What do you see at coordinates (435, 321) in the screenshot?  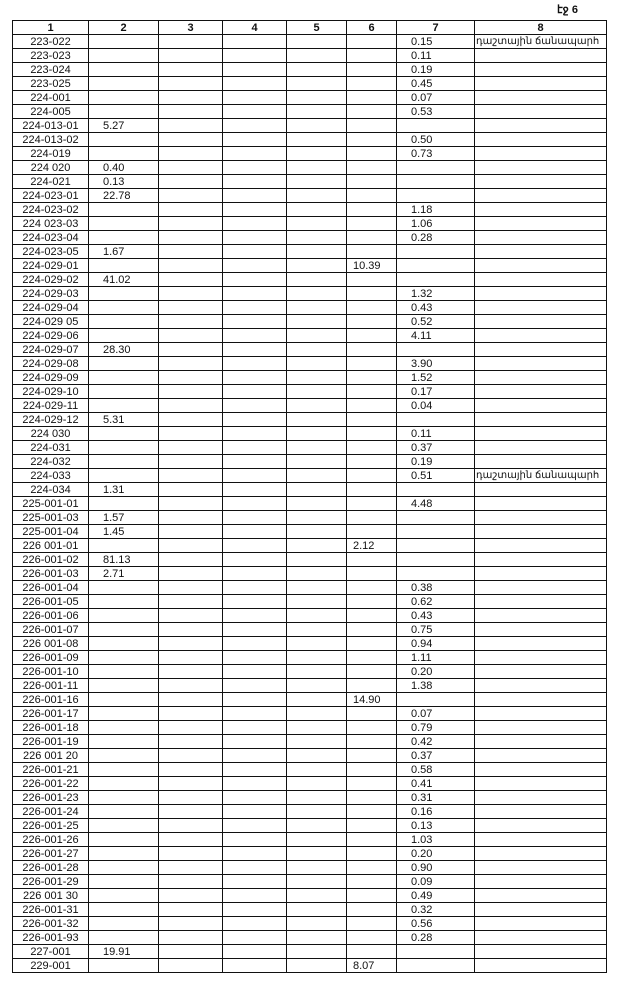 I see `col-7-cell: 0.52` at bounding box center [435, 321].